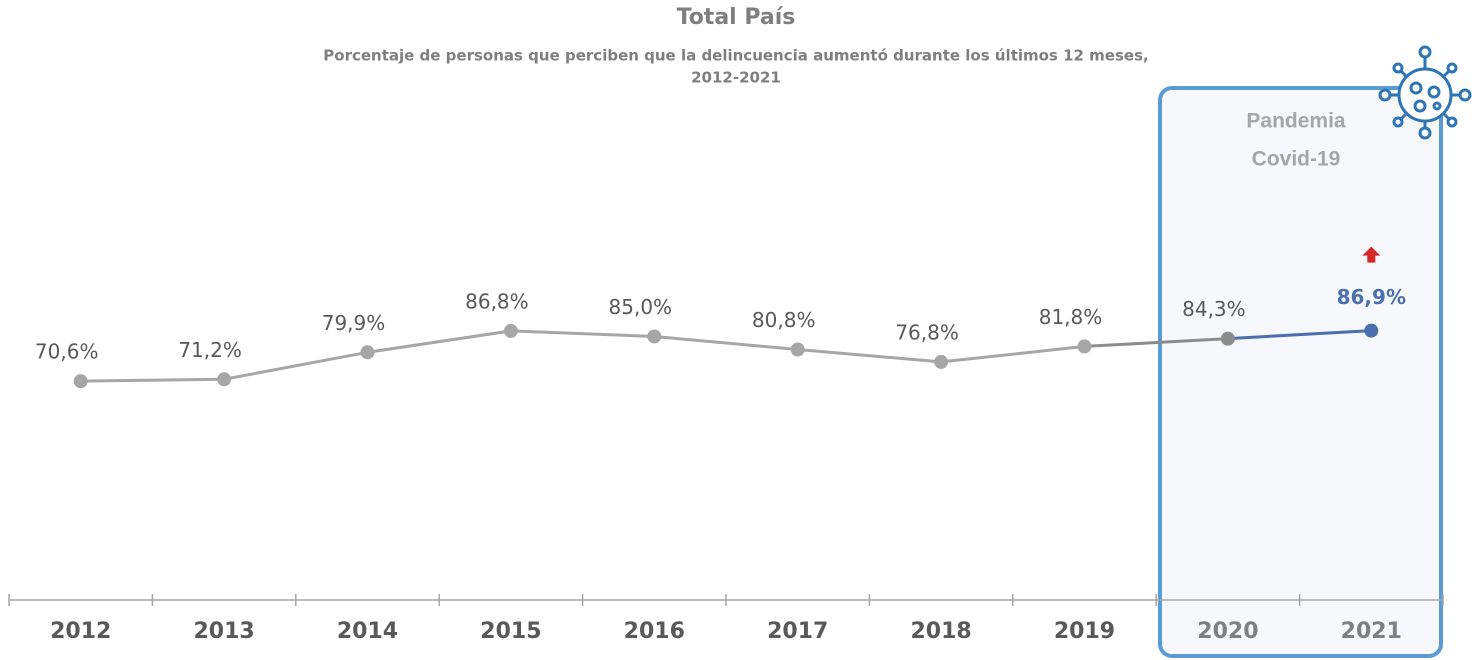  I want to click on x-tick-label: 2012, so click(80, 631).